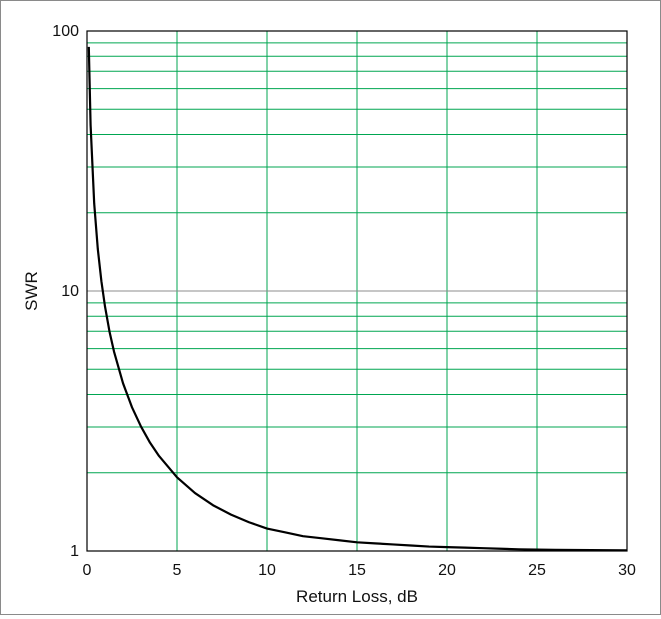 This screenshot has height=619, width=661. What do you see at coordinates (31, 291) in the screenshot?
I see `y-axis-label: SWR` at bounding box center [31, 291].